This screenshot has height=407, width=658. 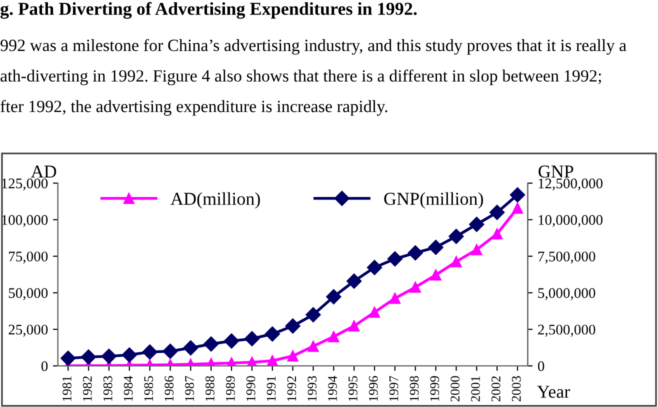 What do you see at coordinates (570, 221) in the screenshot?
I see `y2-tick-label: 10,000,000` at bounding box center [570, 221].